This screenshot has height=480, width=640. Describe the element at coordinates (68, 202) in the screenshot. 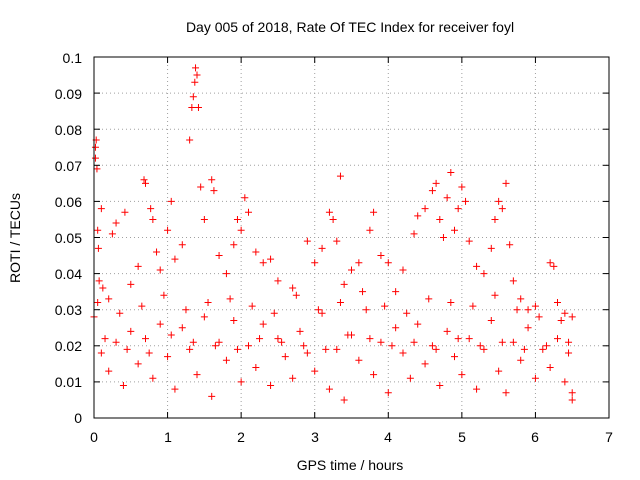

I see `y-tick-label: 0.06` at that location.